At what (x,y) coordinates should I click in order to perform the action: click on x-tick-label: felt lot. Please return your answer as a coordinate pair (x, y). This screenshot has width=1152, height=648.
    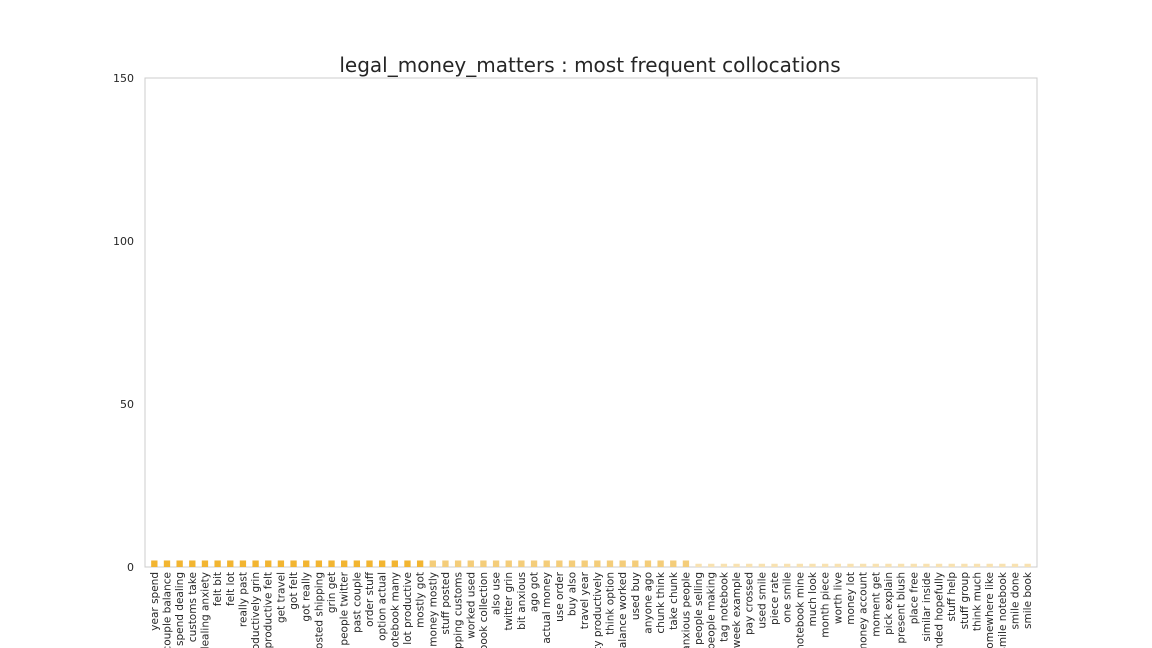
    Looking at the image, I should click on (231, 589).